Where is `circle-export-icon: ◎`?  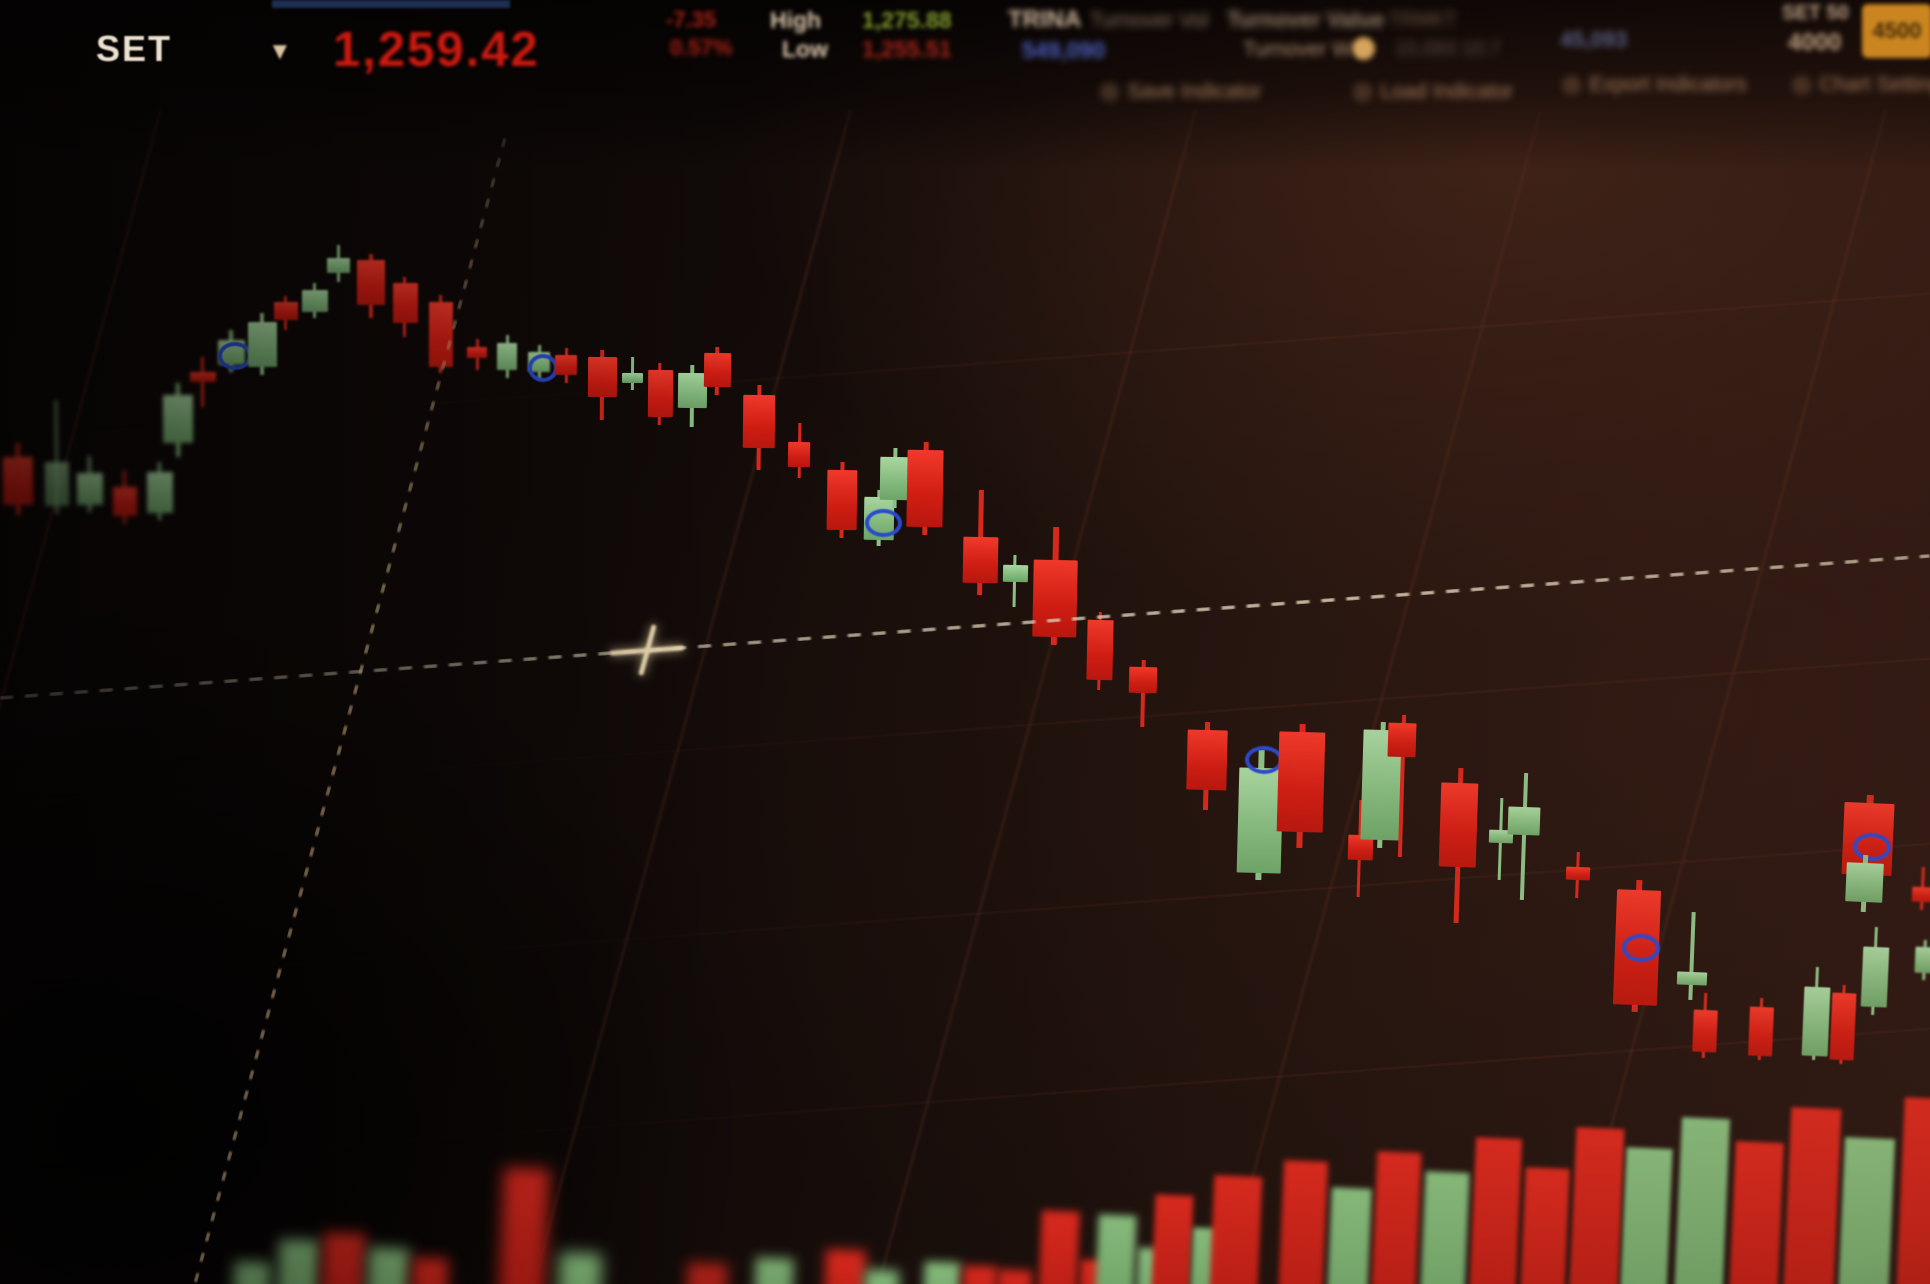 circle-export-icon: ◎ is located at coordinates (1572, 83).